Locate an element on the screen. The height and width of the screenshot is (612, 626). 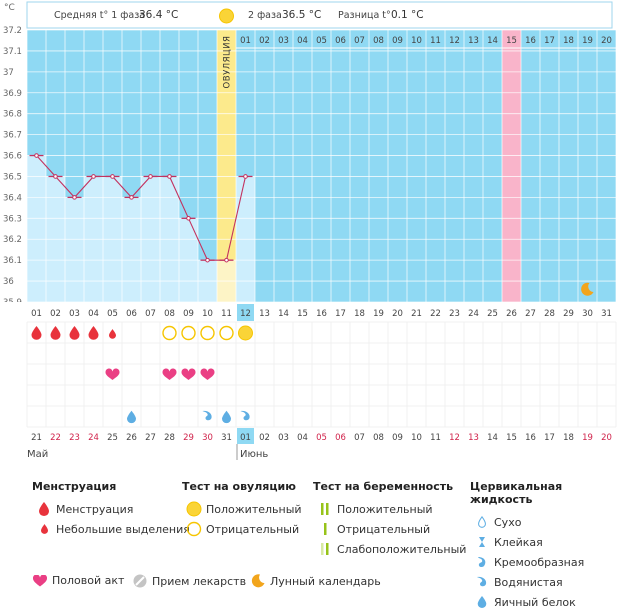
ovulation-test-negative is located at coordinates (226, 333).